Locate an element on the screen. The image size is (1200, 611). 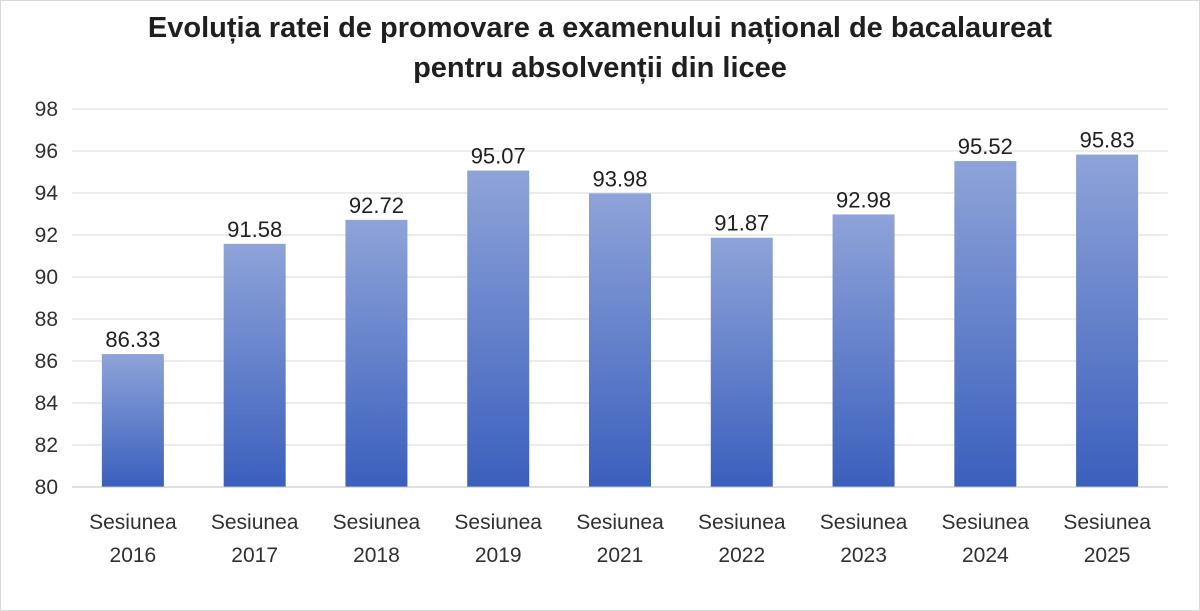
data-label-2017: 91.58 is located at coordinates (254, 229).